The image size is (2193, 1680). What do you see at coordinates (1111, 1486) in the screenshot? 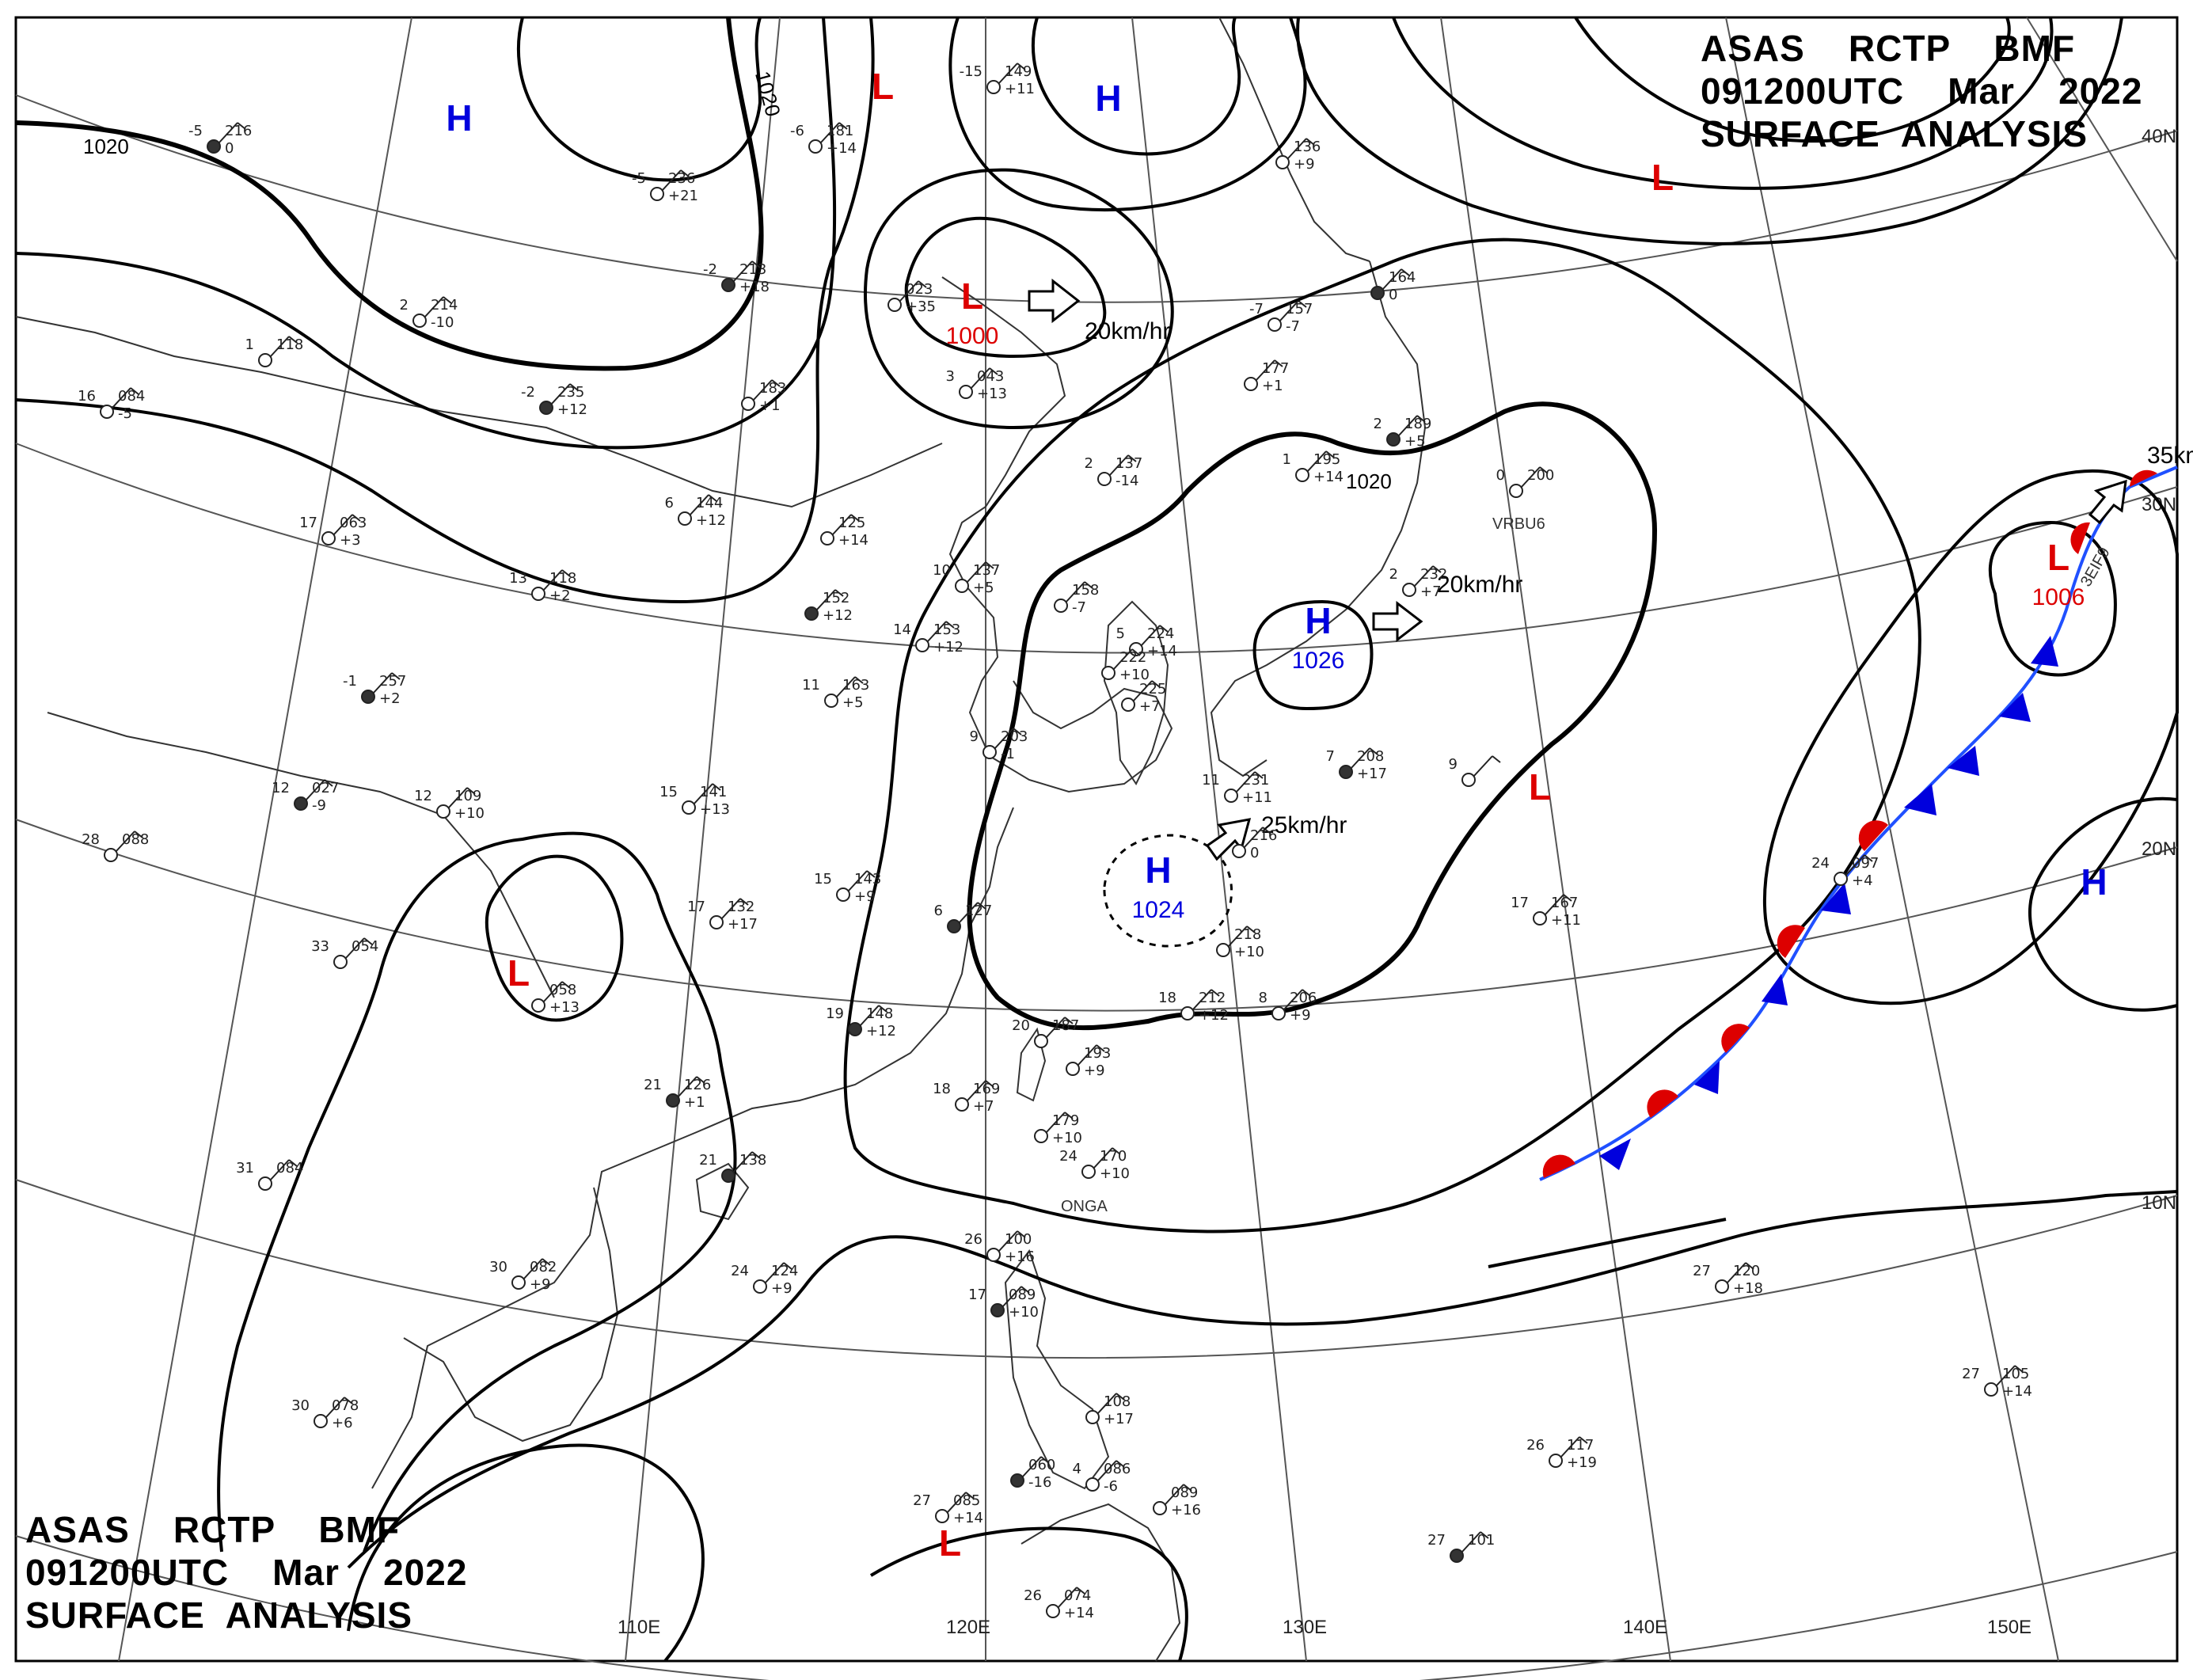
I see `station-pressure-tendency: -6` at bounding box center [1111, 1486].